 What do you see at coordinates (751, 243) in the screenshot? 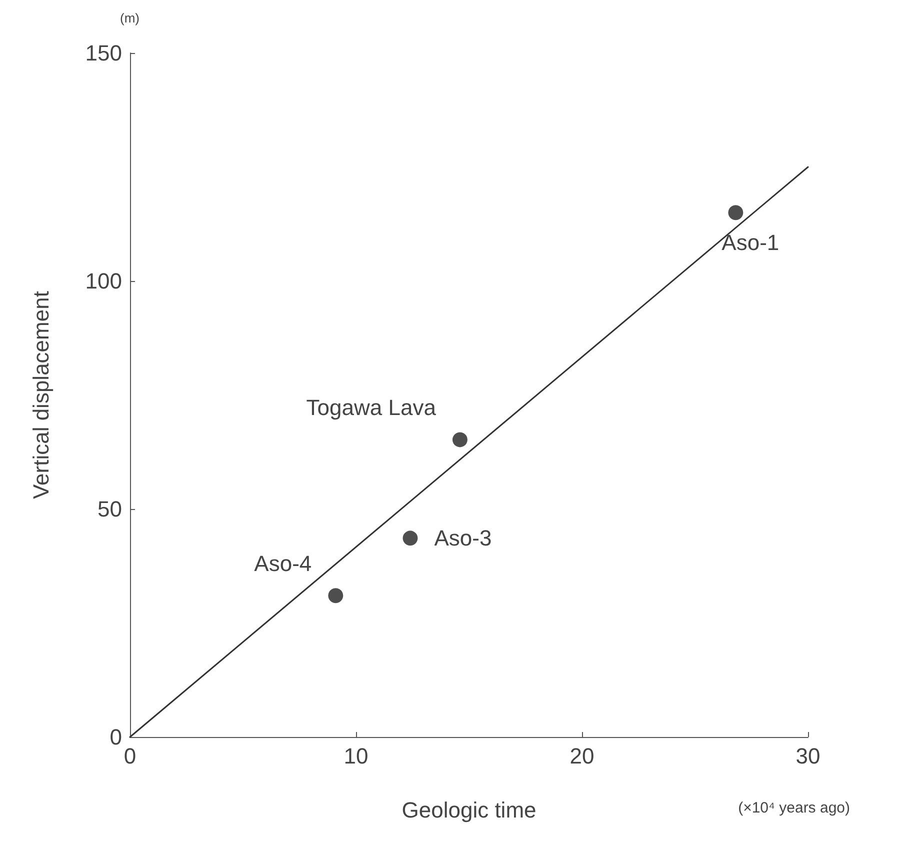
I see `annotation: Aso-1` at bounding box center [751, 243].